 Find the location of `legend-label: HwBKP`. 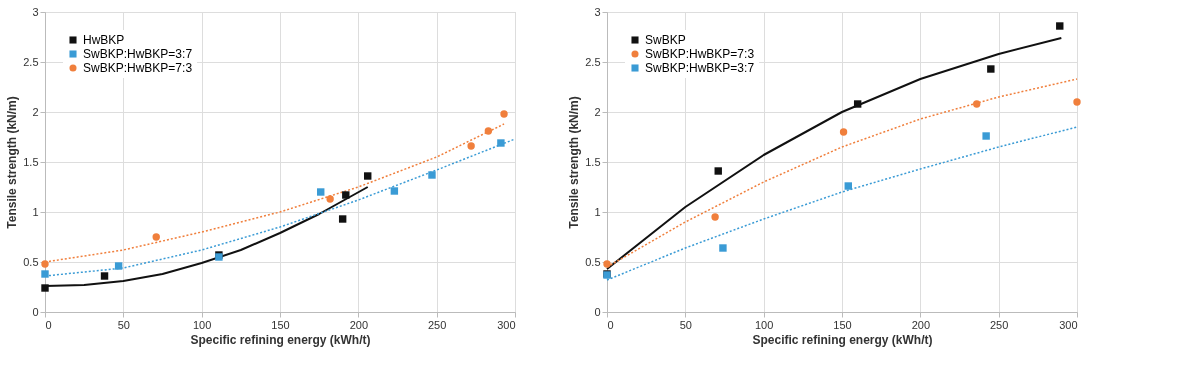

legend-label: HwBKP is located at coordinates (104, 40).